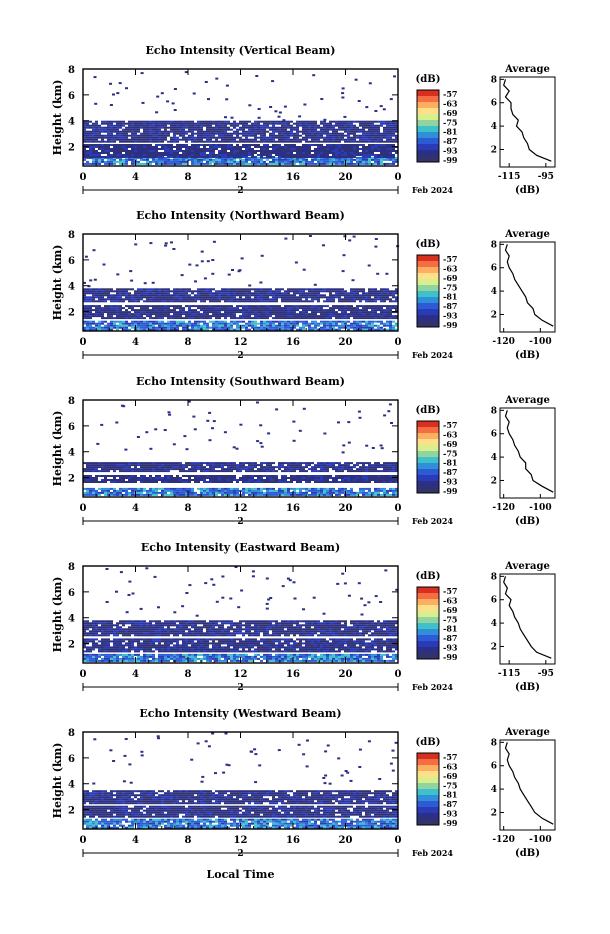 This screenshot has width=610, height=934. What do you see at coordinates (530, 285) in the screenshot?
I see `average-profile-line` at bounding box center [530, 285].